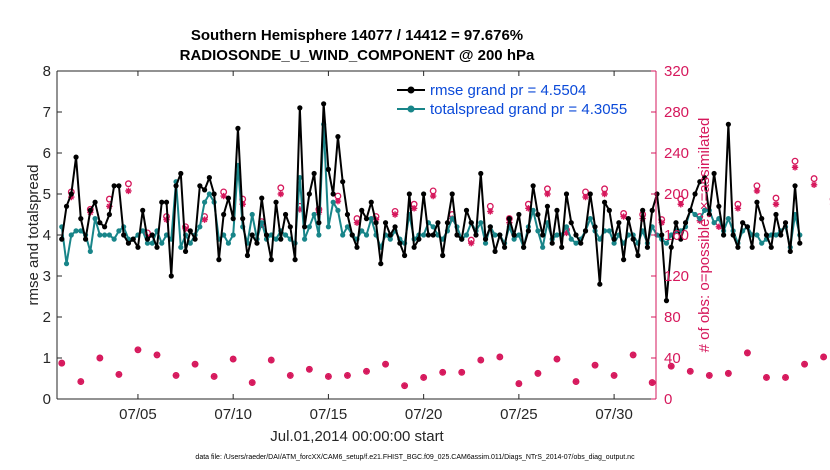 Image resolution: width=830 pixels, height=470 pixels. I want to click on y-tick-label: 2, so click(47, 317).